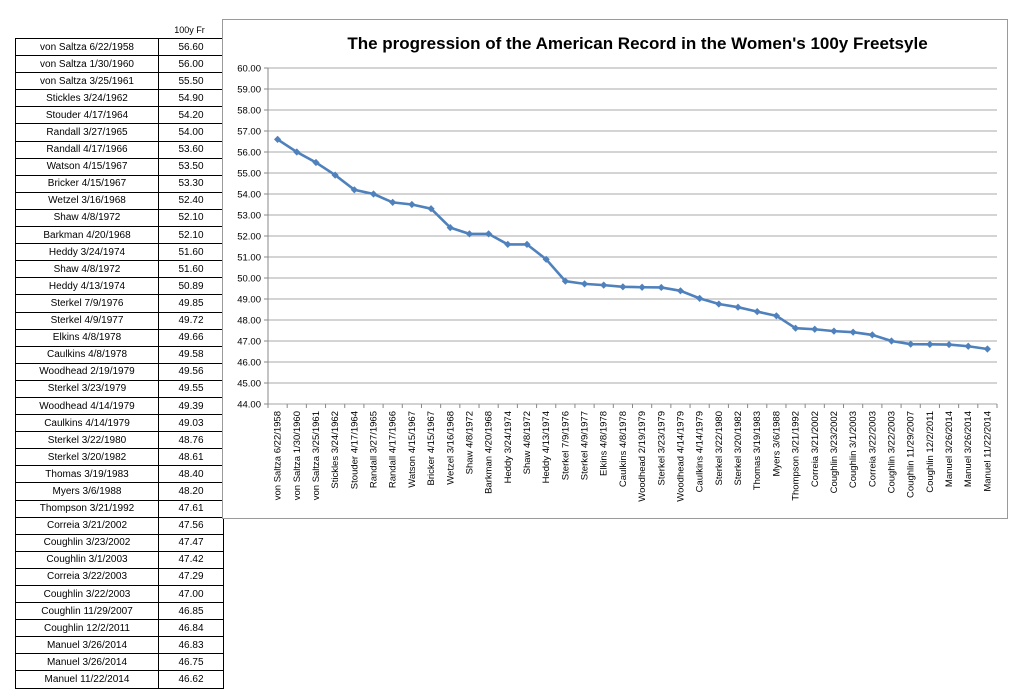 The height and width of the screenshot is (689, 1023). What do you see at coordinates (191, 406) in the screenshot?
I see `record-time-cell: 49.39` at bounding box center [191, 406].